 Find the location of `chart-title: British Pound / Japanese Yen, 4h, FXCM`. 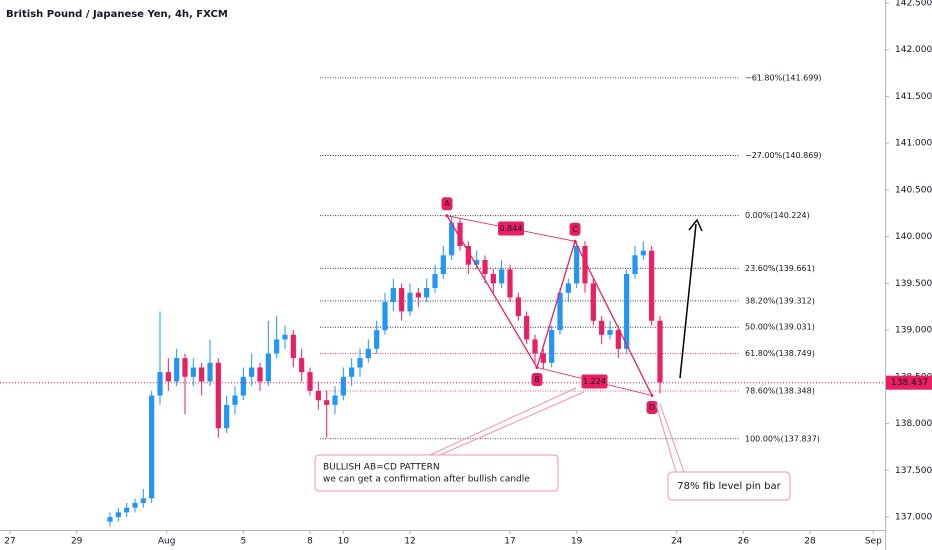

chart-title: British Pound / Japanese Yen, 4h, FXCM is located at coordinates (117, 14).